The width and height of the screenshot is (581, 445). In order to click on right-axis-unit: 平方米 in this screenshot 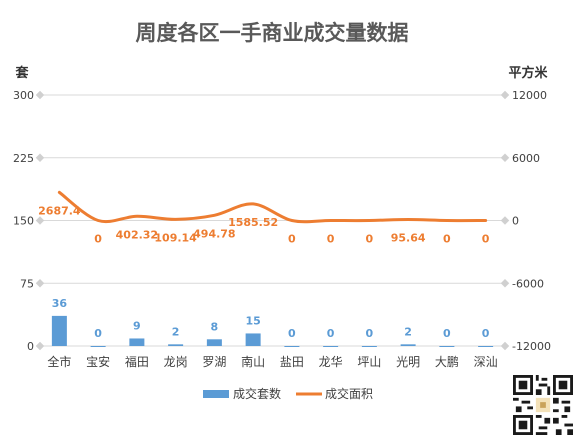, I will do `click(528, 73)`.